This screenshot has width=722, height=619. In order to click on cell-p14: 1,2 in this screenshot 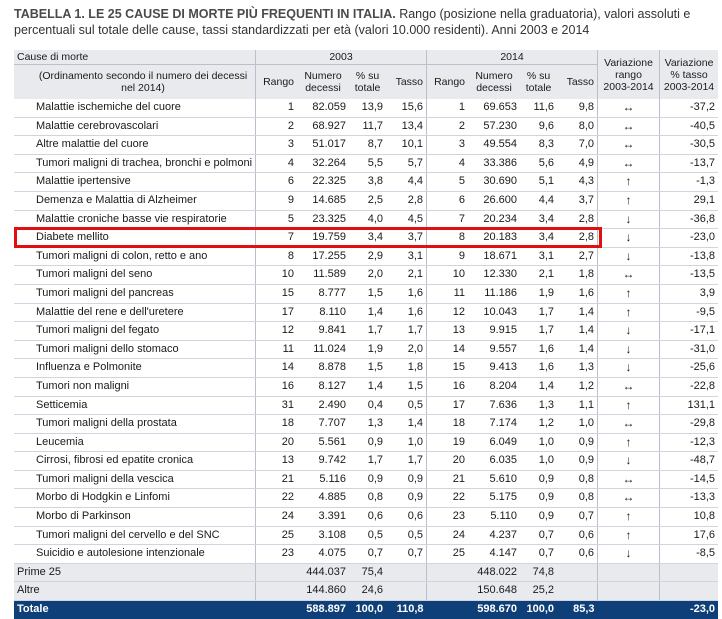, I will do `click(539, 424)`.